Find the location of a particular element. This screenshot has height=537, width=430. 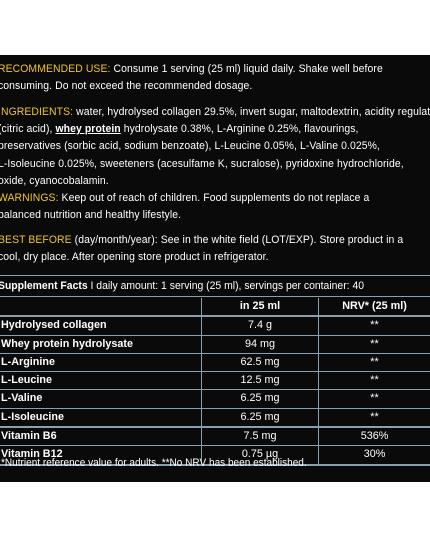

ingredient-name: L-Leucine is located at coordinates (101, 381).